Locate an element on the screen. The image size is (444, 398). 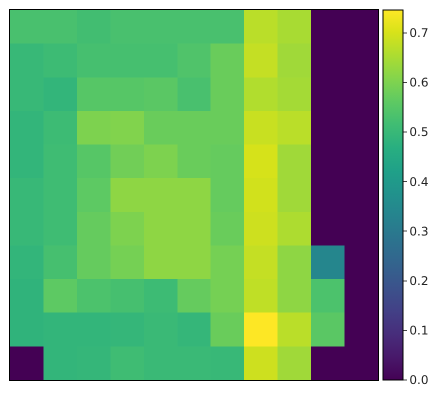
color-bar-label: 0.3 is located at coordinates (418, 231).